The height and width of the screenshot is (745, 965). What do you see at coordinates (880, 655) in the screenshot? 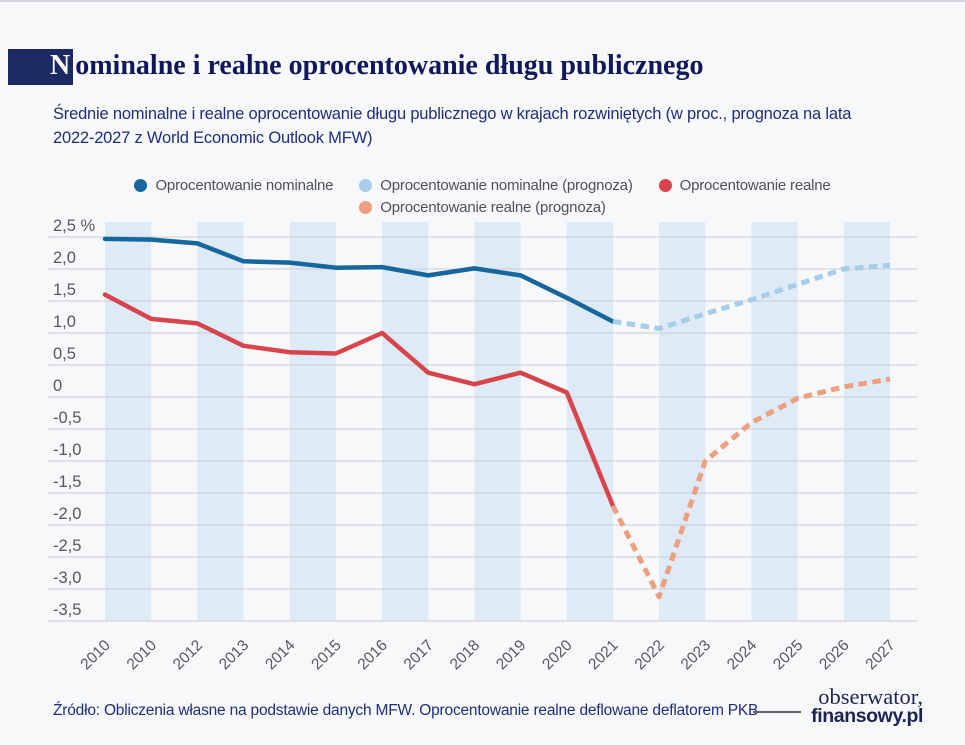
I see `x-tick-label: 2027` at bounding box center [880, 655].